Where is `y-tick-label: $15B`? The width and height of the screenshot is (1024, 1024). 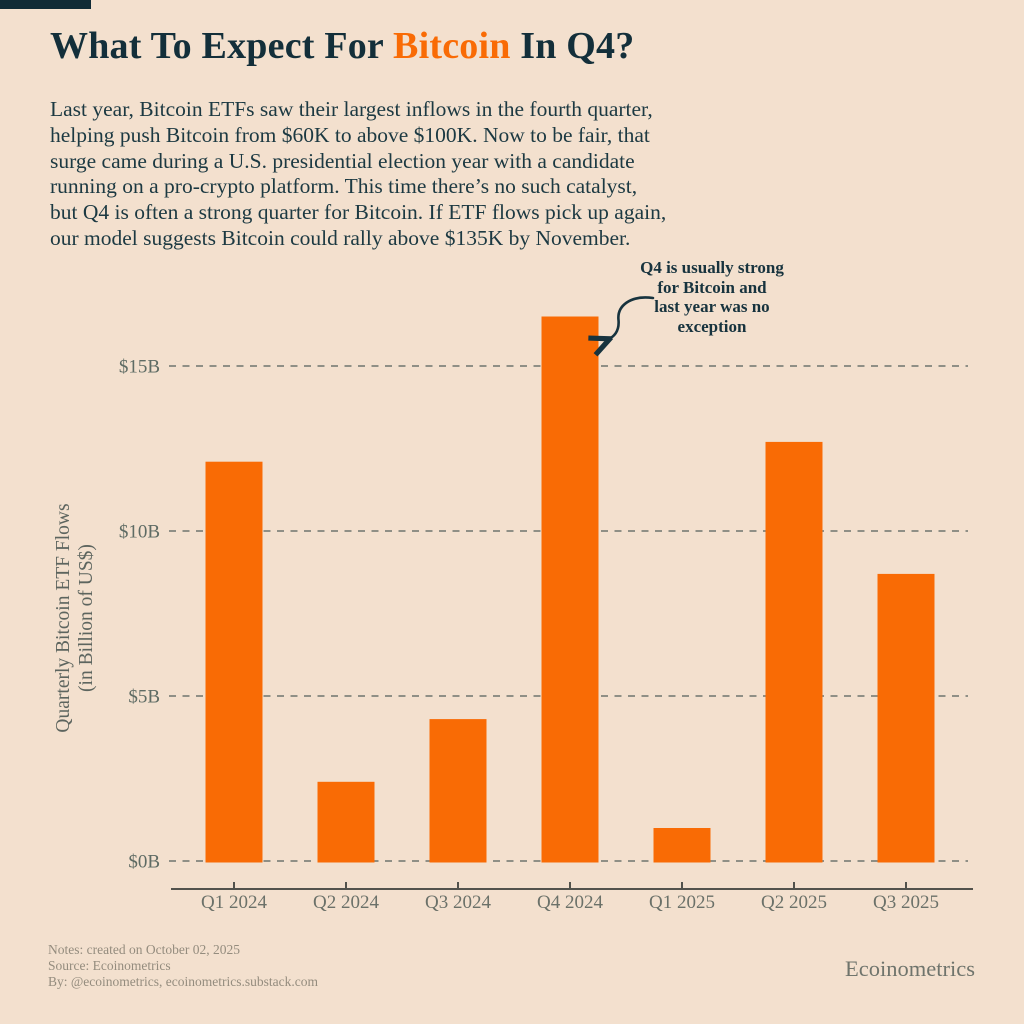 y-tick-label: $15B is located at coordinates (139, 367).